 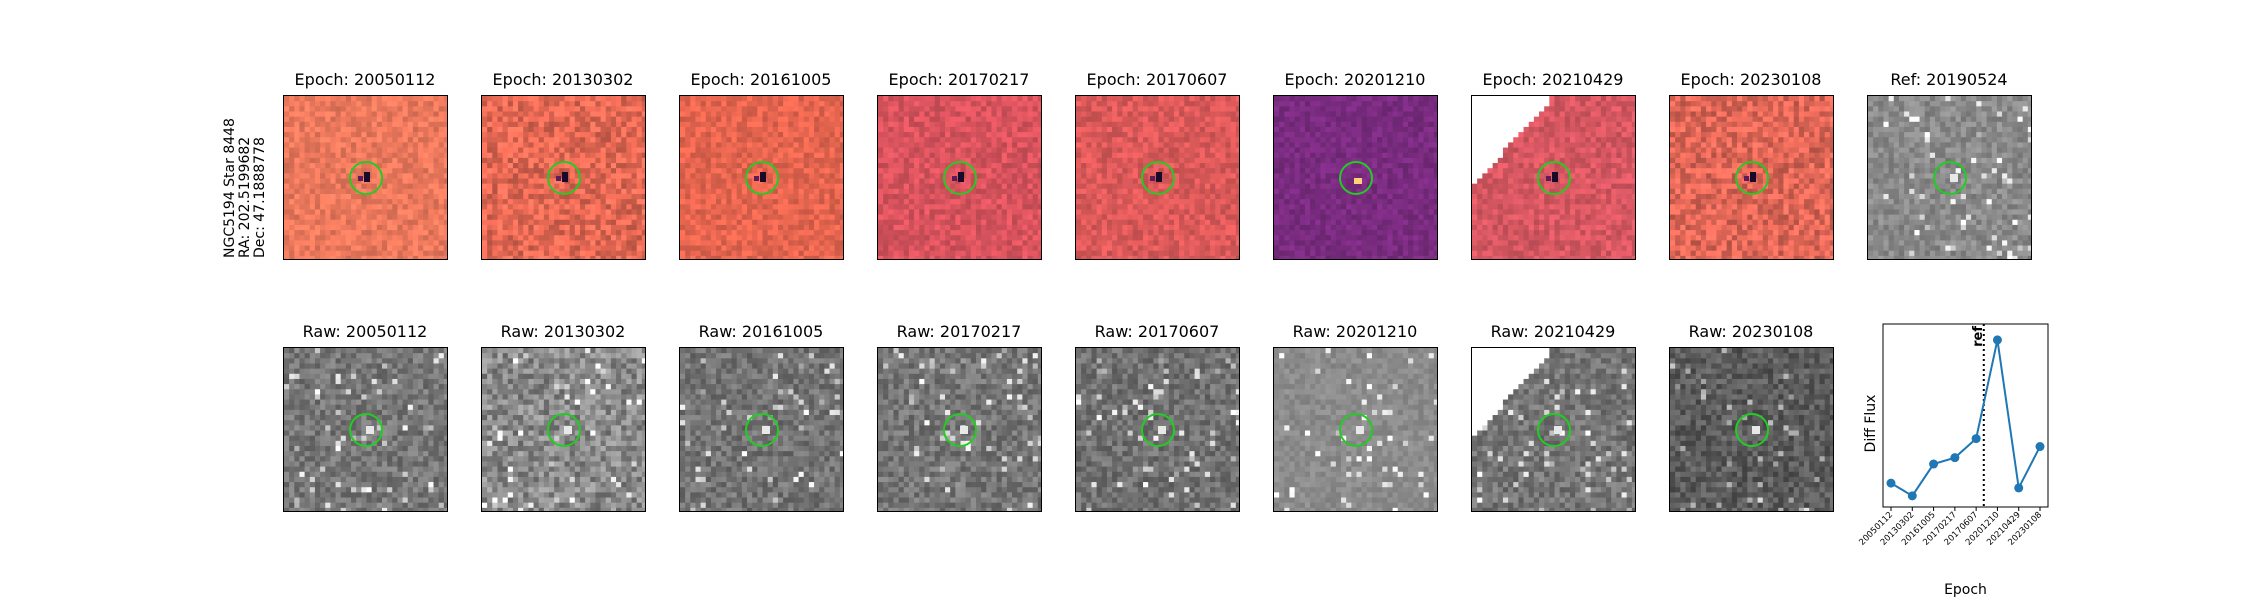 I want to click on ref-line-label: ref, so click(x=1978, y=336).